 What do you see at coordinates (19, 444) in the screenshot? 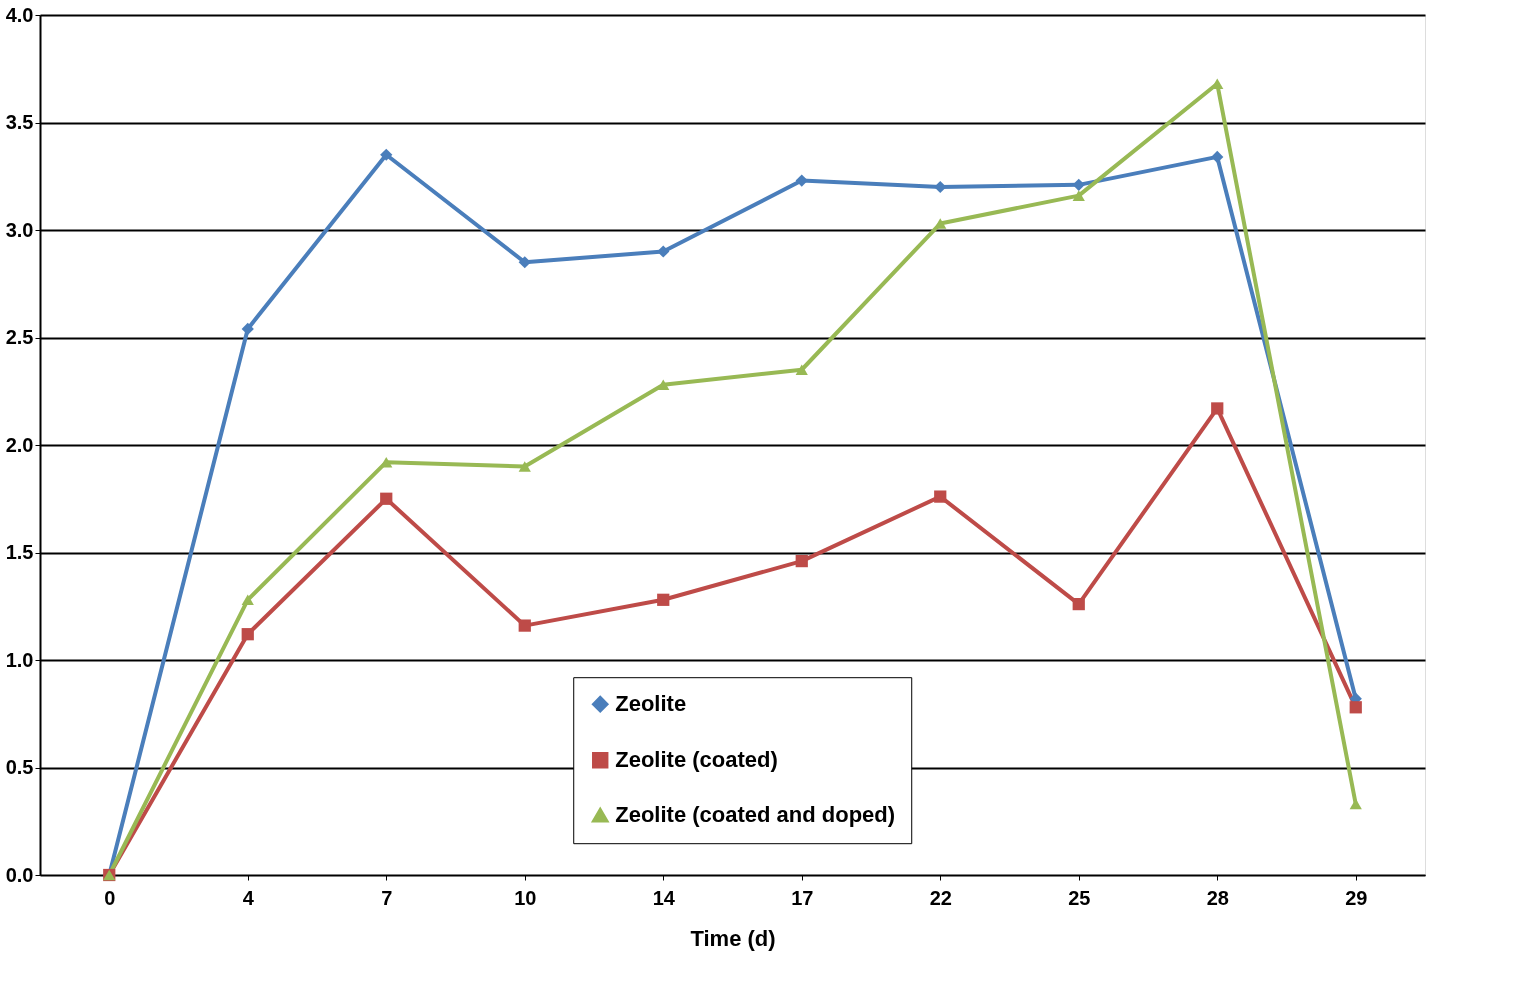
I see `y-tick-label: 2.0` at bounding box center [19, 444].